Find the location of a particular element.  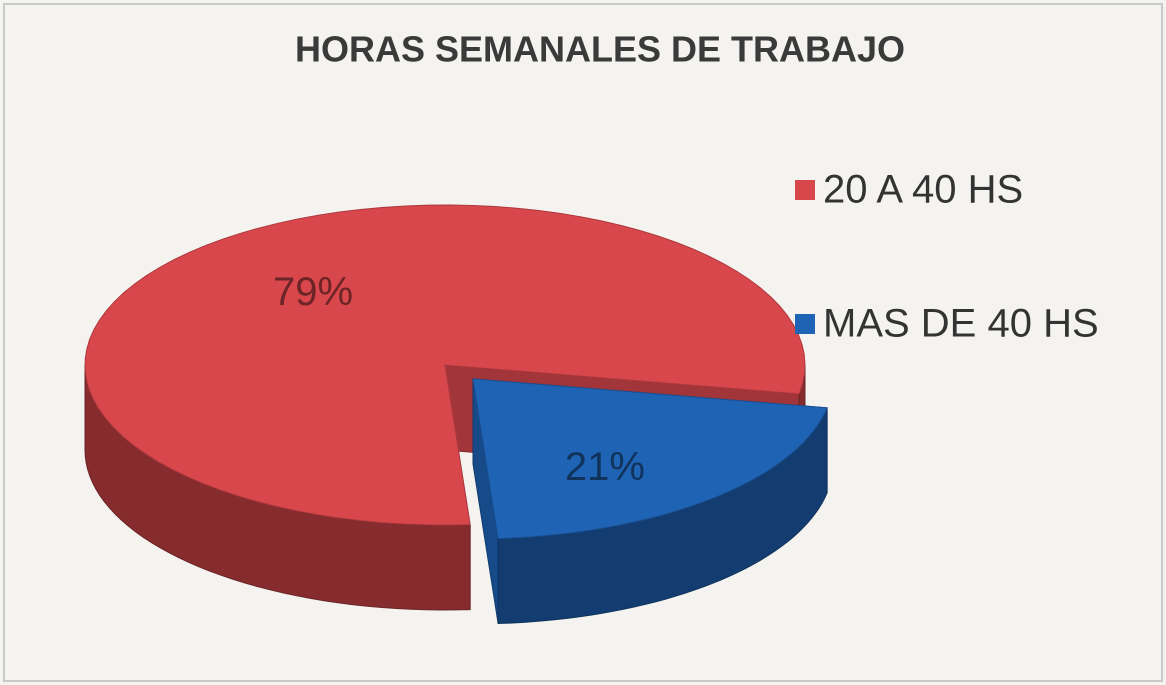

slice-label: 79% is located at coordinates (313, 292).